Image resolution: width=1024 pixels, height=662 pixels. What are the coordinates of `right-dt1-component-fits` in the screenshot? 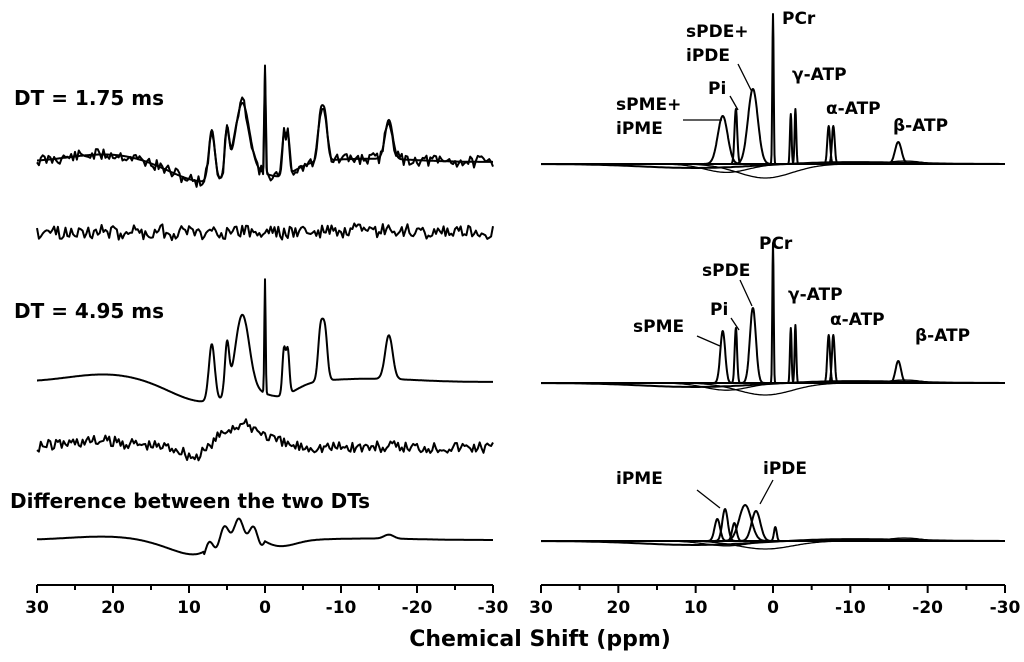 It's located at (773, 96).